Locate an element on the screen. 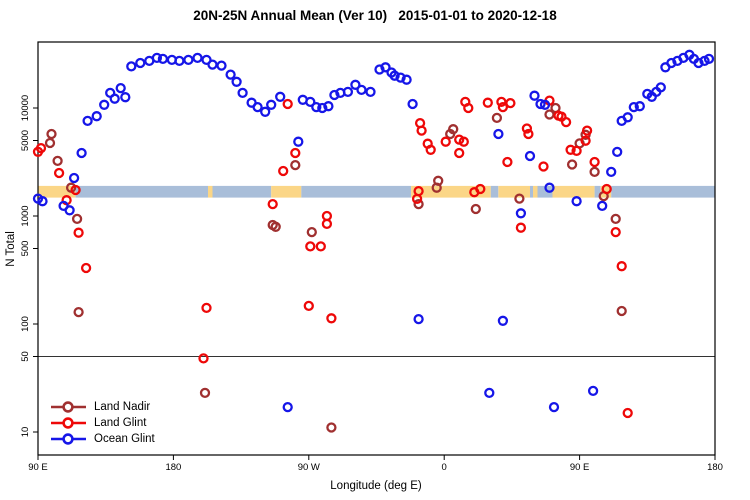  legend-item-land-nadir: Land Nadir is located at coordinates (102, 407).